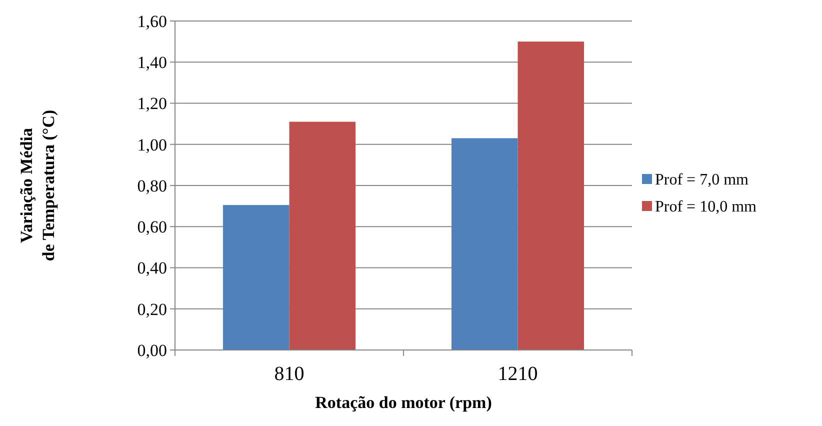 The image size is (822, 426). Describe the element at coordinates (152, 227) in the screenshot. I see `y-tick-label: 0,60` at that location.